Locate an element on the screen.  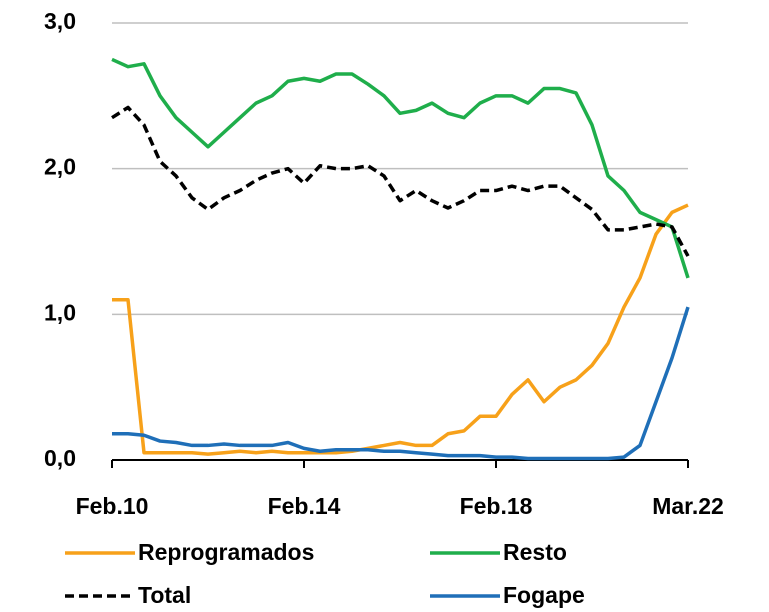
legend-label: Total is located at coordinates (164, 595).